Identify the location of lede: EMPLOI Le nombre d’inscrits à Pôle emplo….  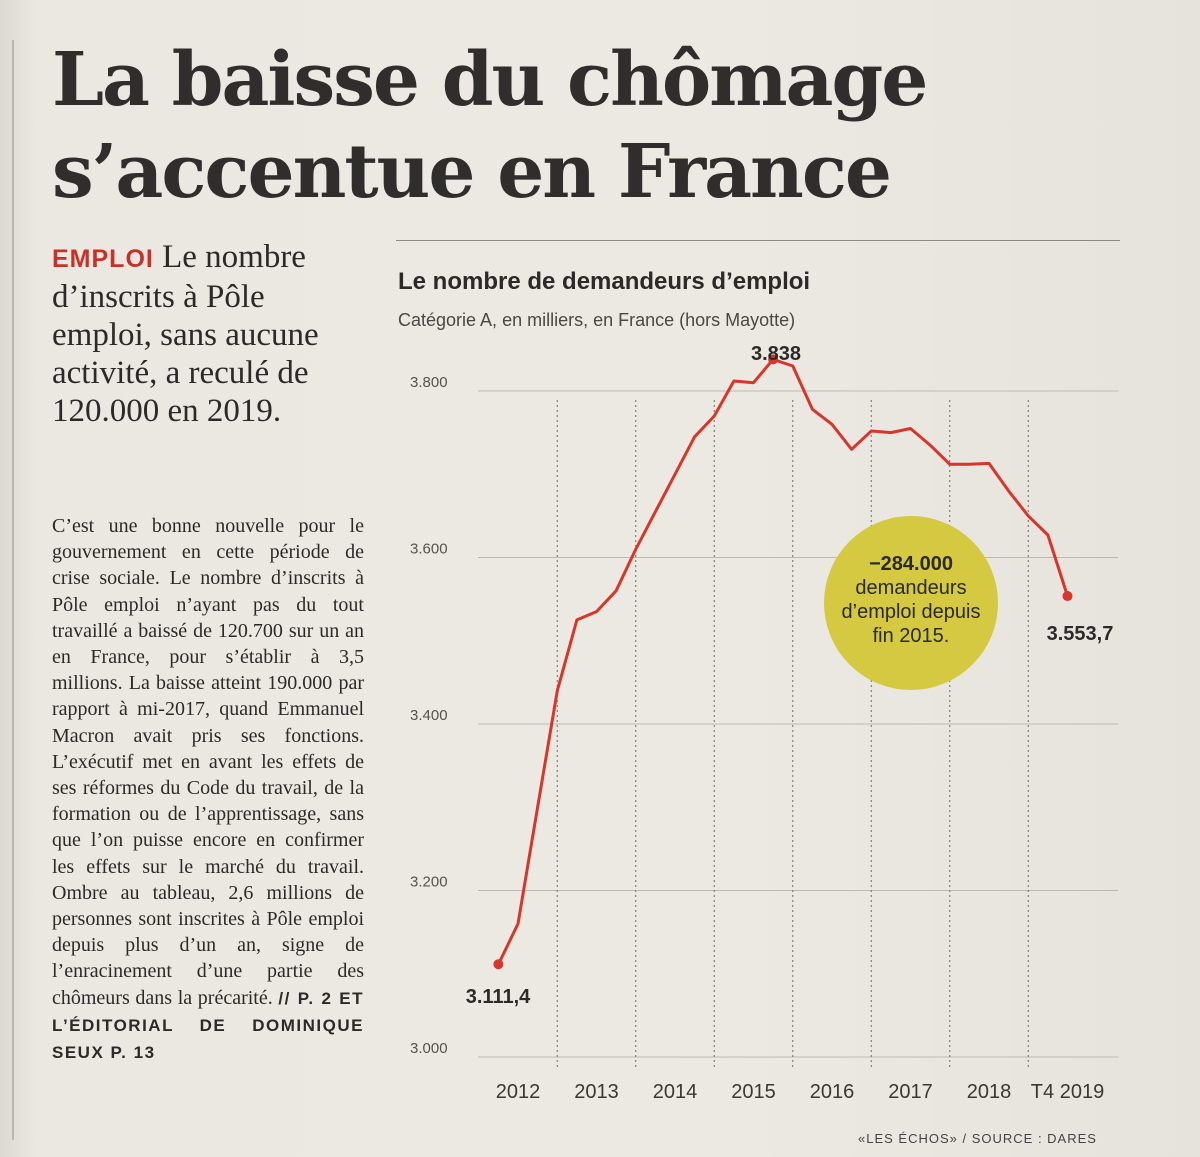
(212, 334).